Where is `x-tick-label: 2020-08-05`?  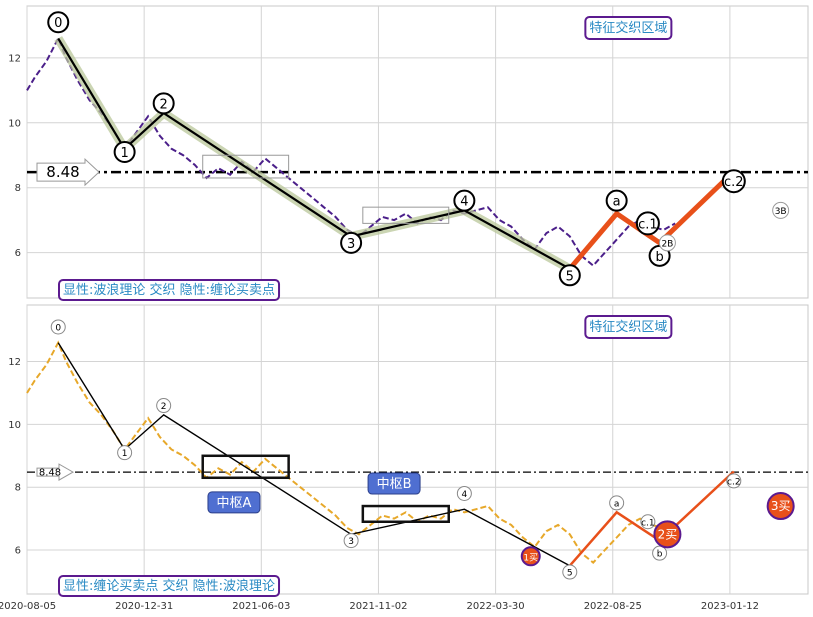
x-tick-label: 2020-08-05 is located at coordinates (28, 606).